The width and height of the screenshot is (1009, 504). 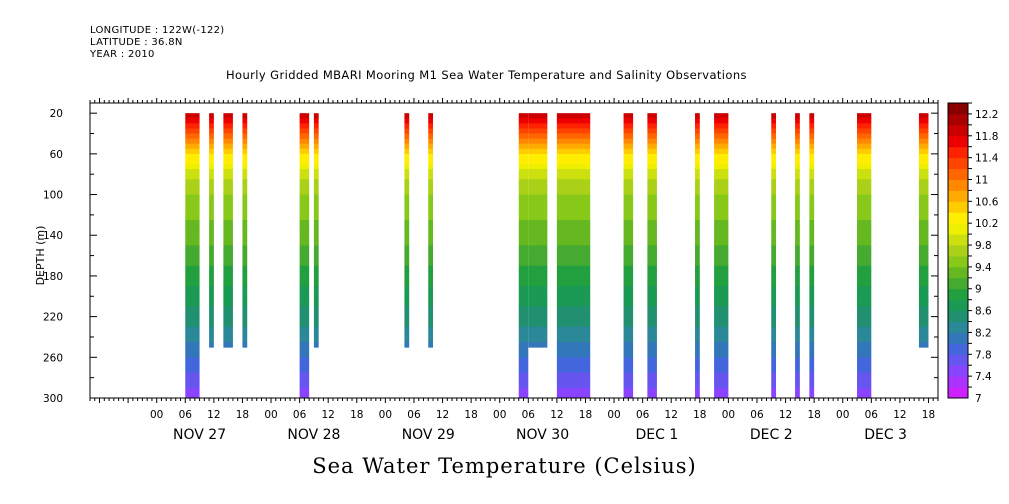 I want to click on x-tick-label: 00, so click(x=270, y=415).